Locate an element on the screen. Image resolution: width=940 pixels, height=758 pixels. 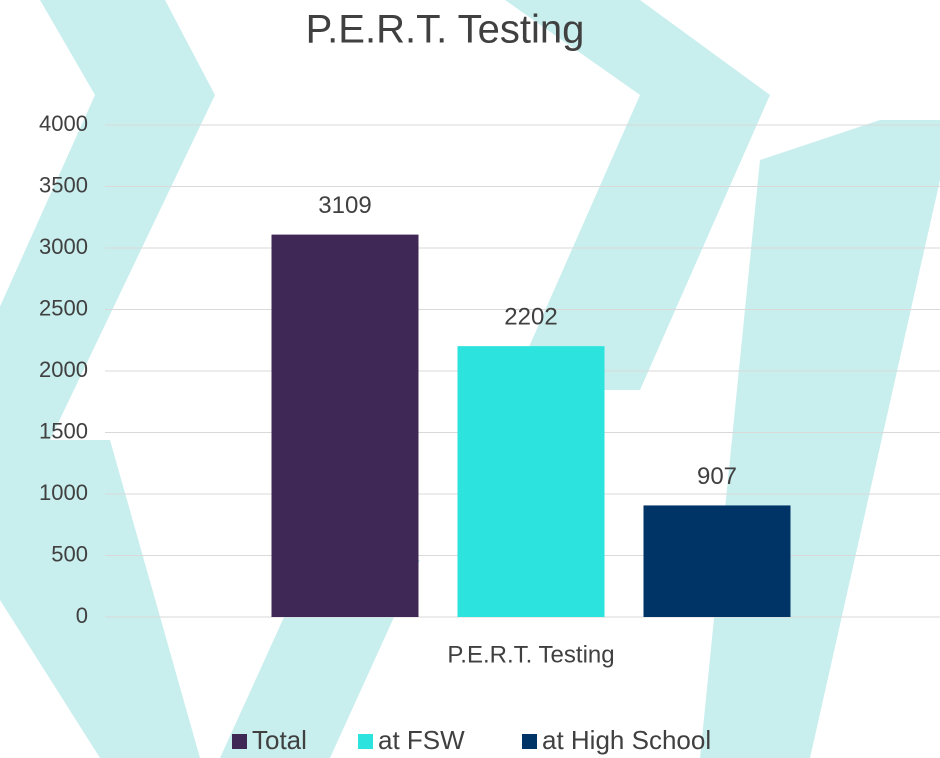
y-tick-label: 1500 is located at coordinates (63, 430).